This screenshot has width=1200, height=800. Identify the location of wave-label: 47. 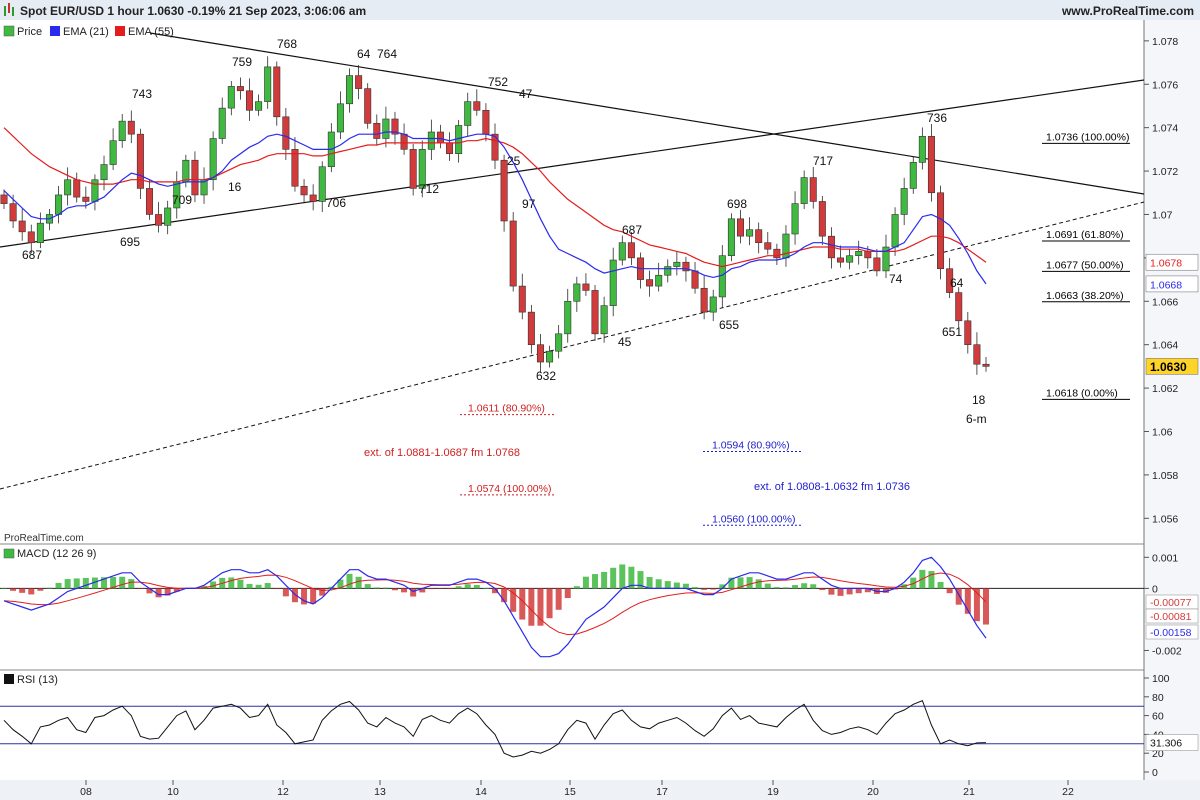
(526, 94).